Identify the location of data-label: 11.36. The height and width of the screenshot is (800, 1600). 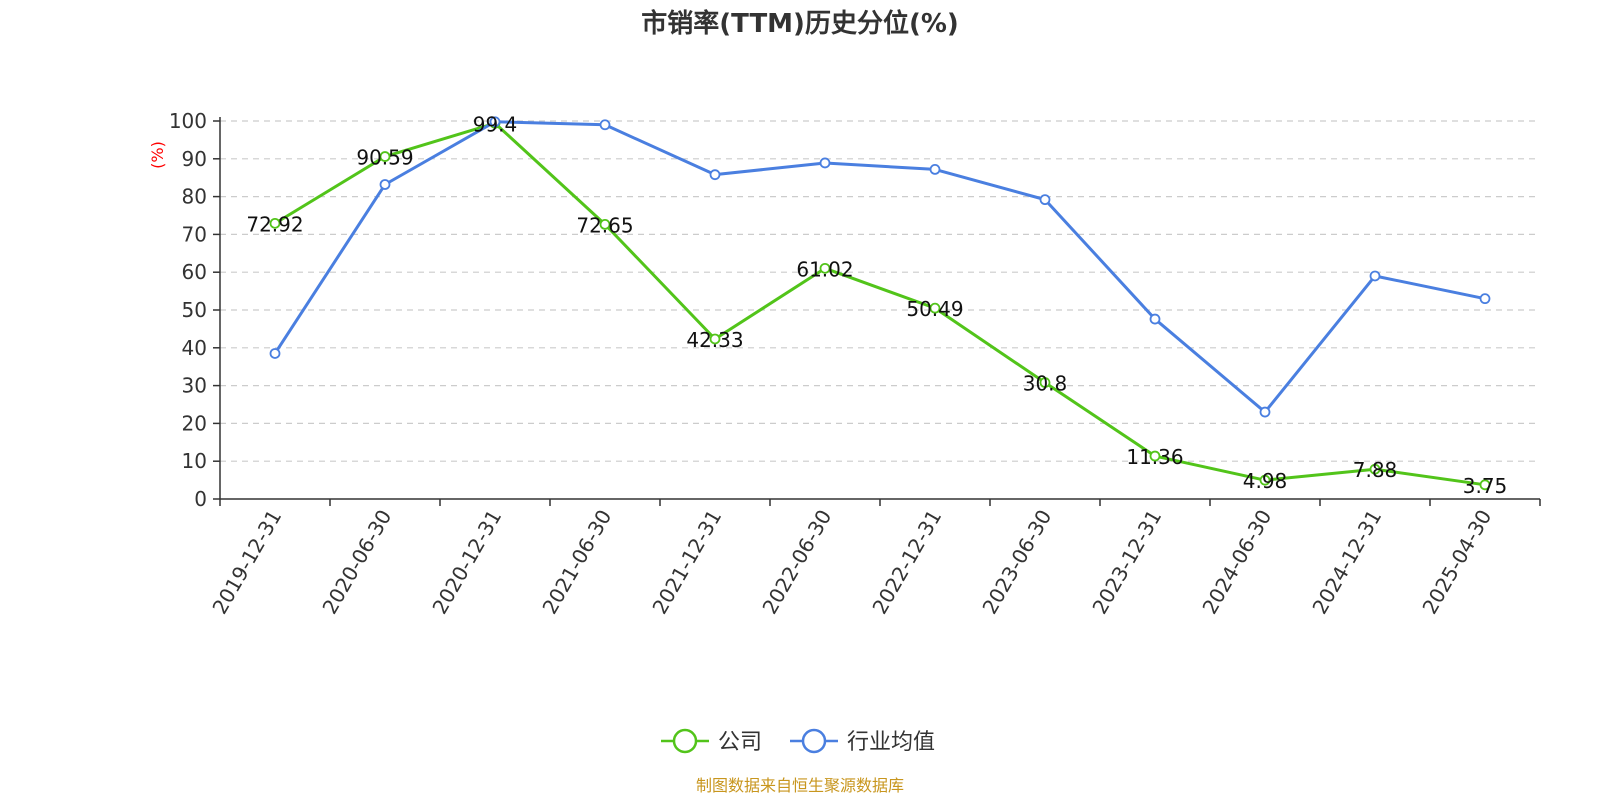
(1154, 457).